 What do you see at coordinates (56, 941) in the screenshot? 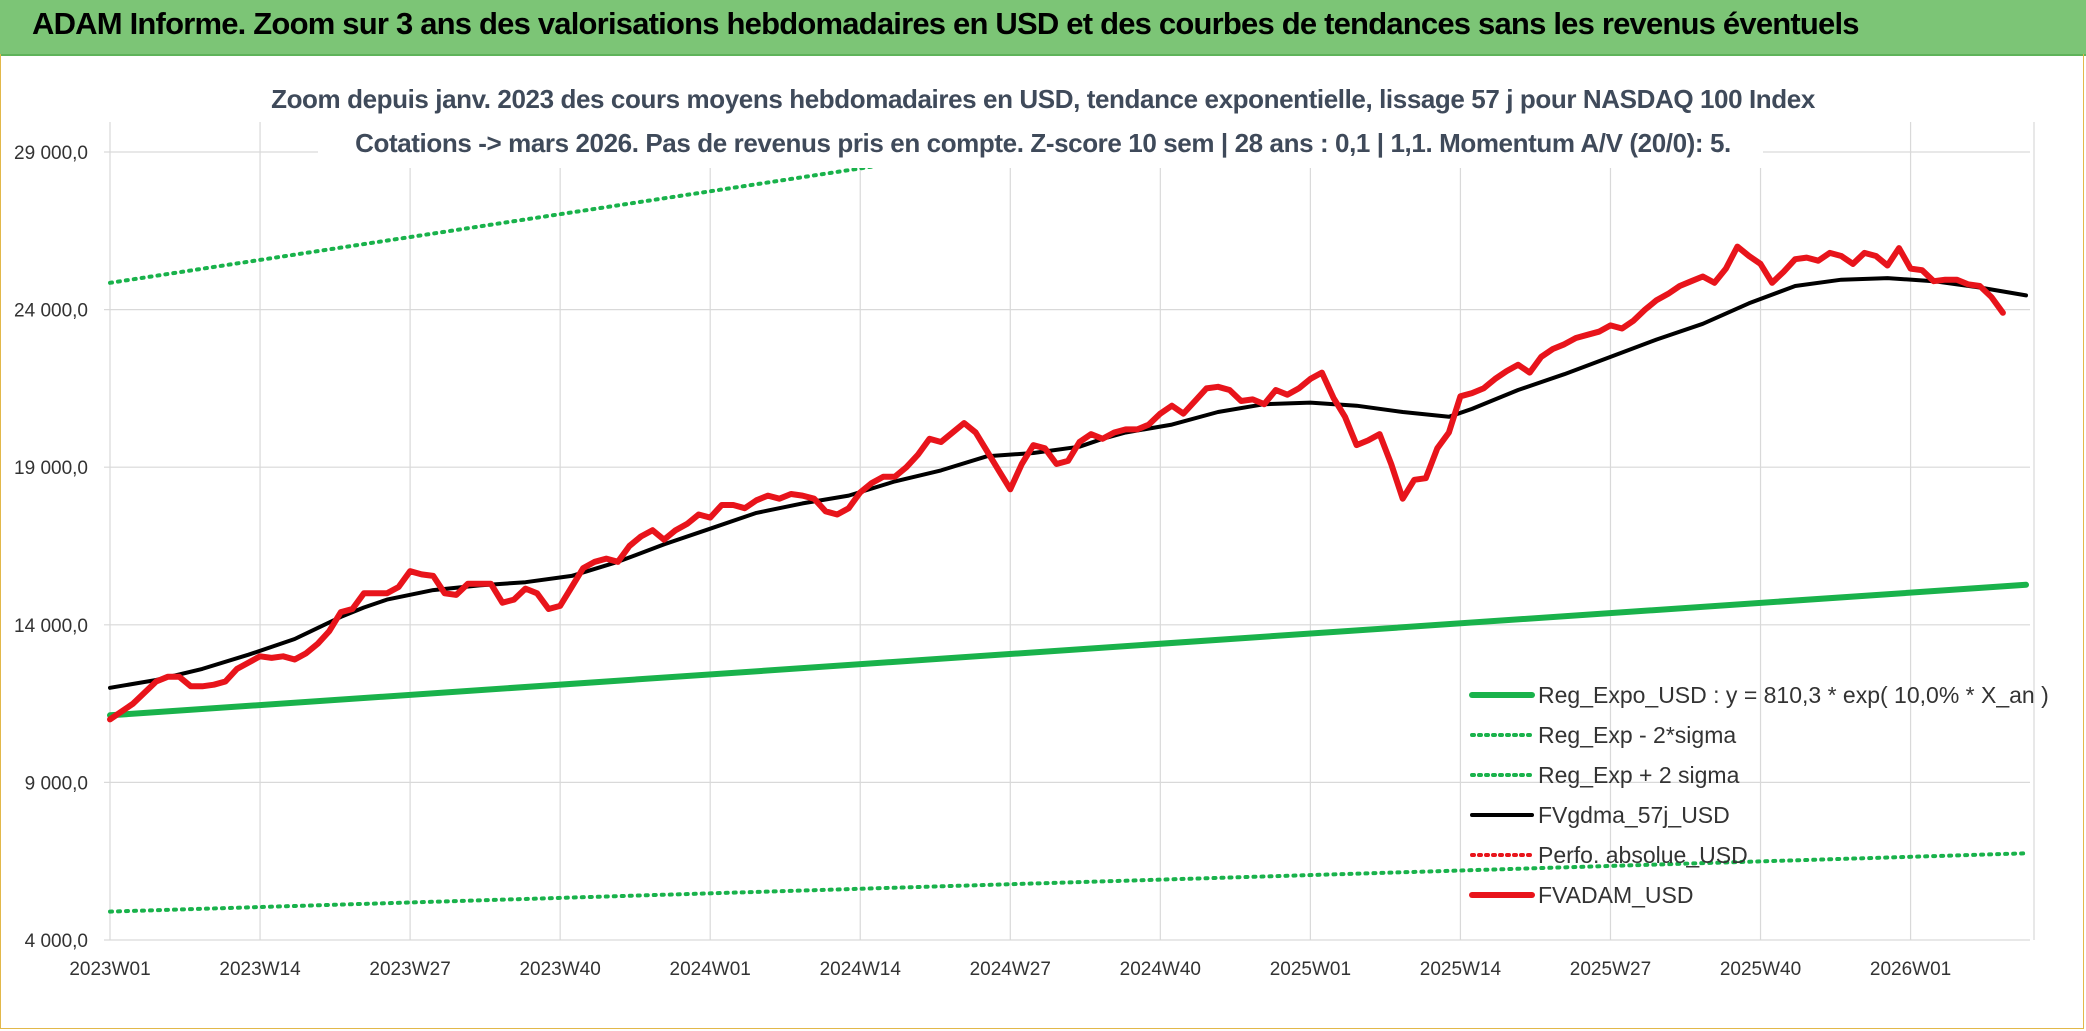
I see `y-tick-label: 4 000,0` at bounding box center [56, 941].